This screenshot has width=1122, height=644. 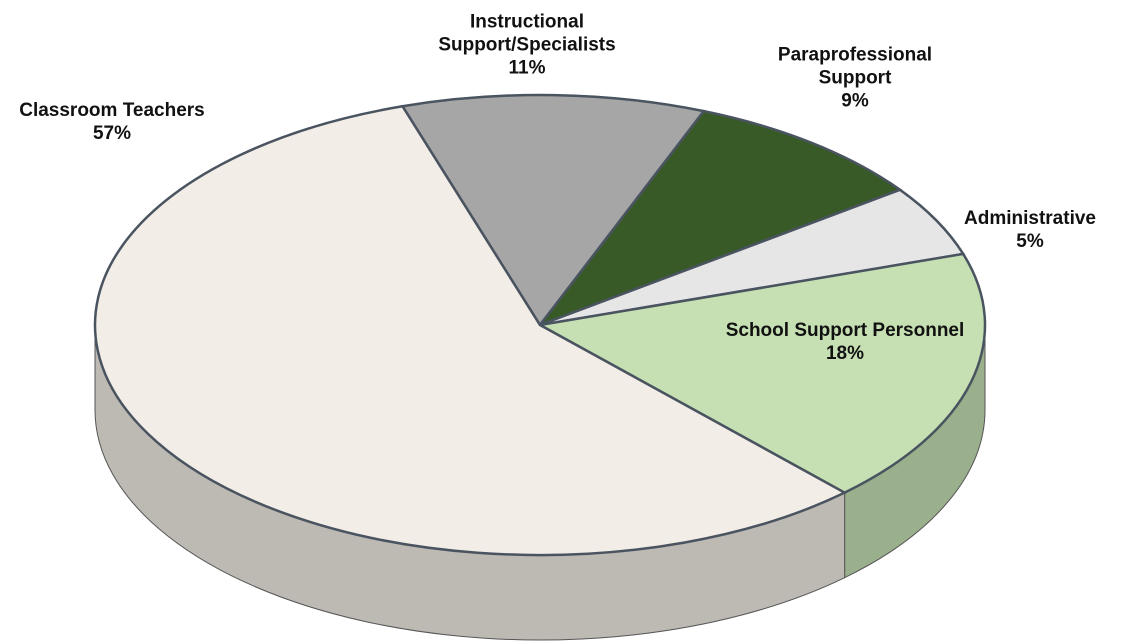 I want to click on category-label: Administrative, so click(x=1030, y=218).